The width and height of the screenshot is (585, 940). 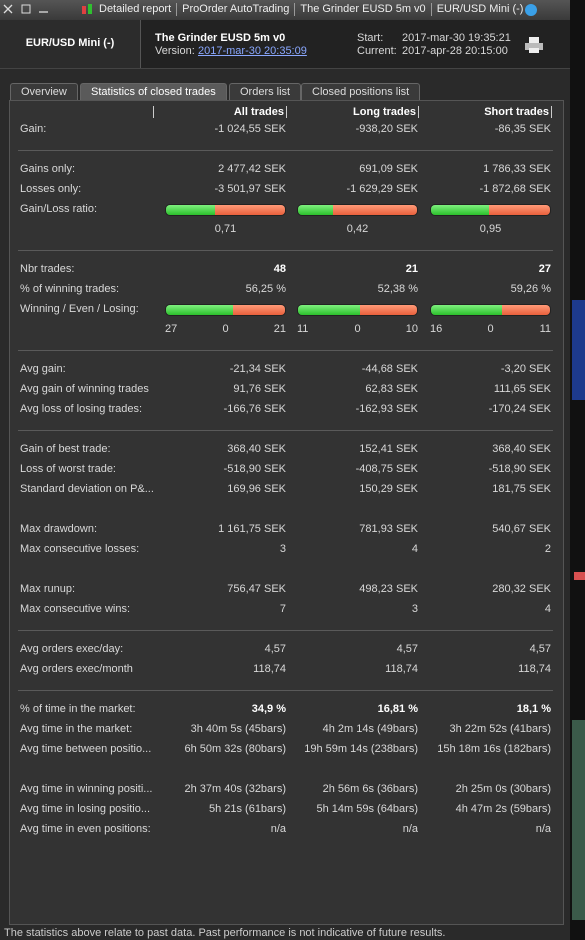 What do you see at coordinates (534, 45) in the screenshot?
I see `print-button` at bounding box center [534, 45].